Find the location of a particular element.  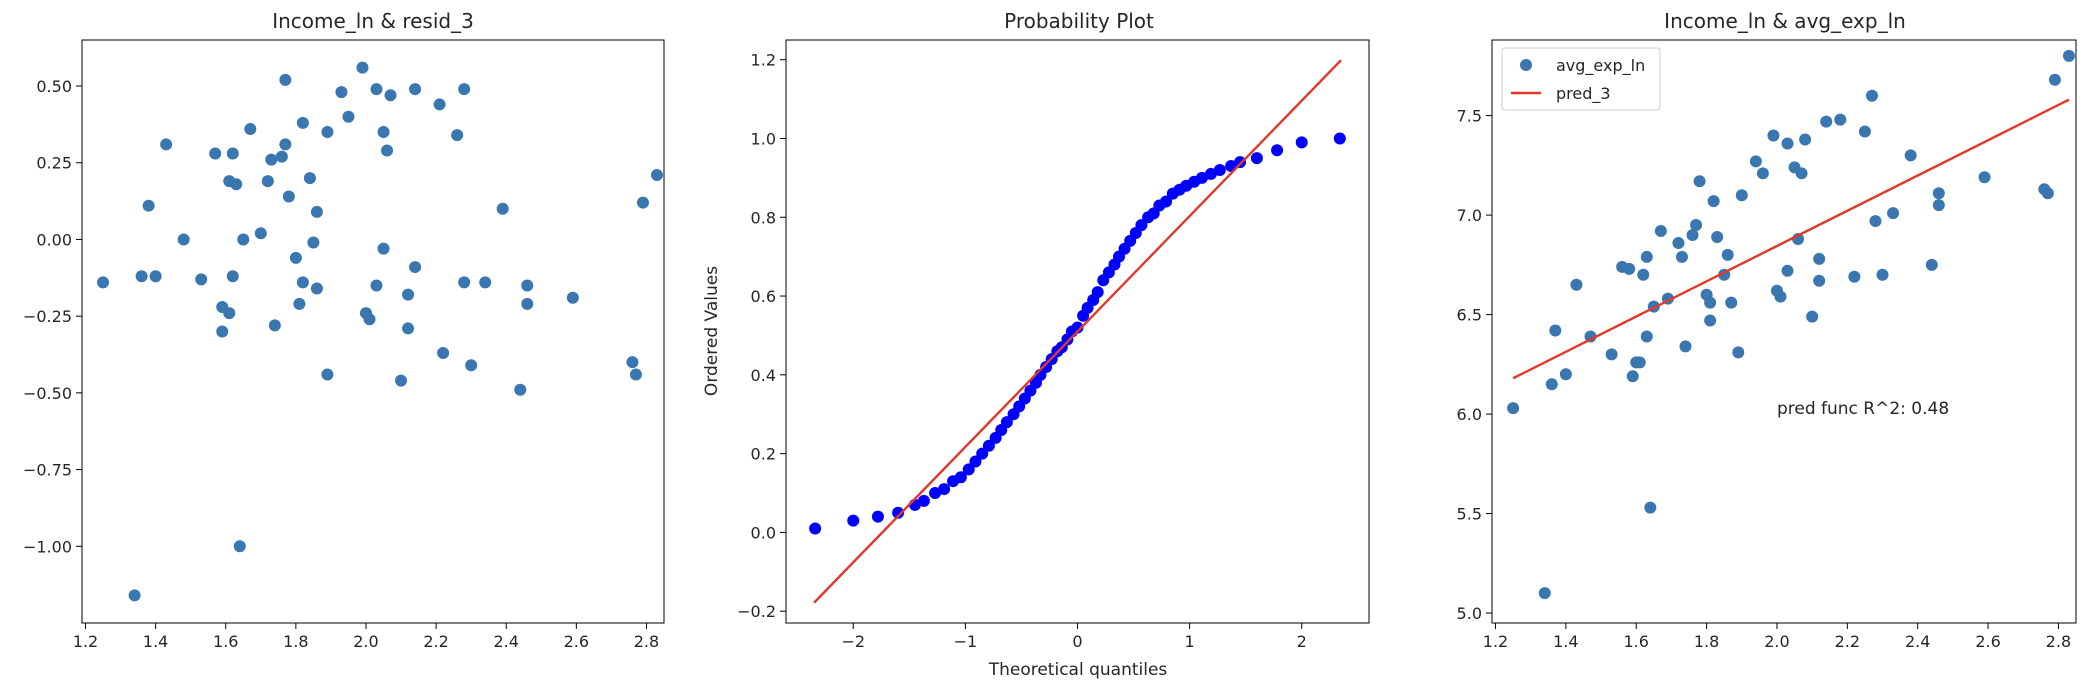

y-tick-label: −0.2 is located at coordinates (756, 611).